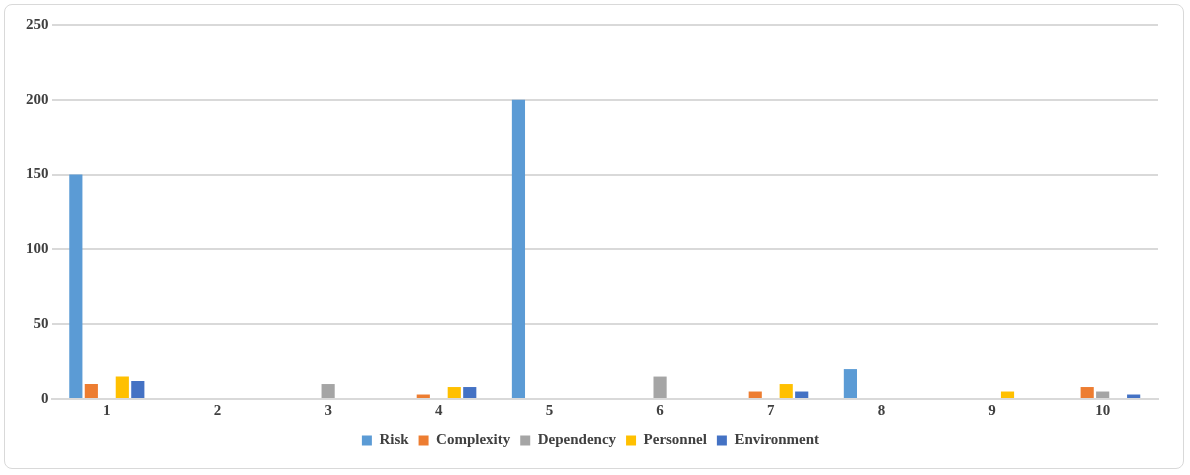 This screenshot has width=1190, height=475. Describe the element at coordinates (473, 439) in the screenshot. I see `legend-label: Complexity` at that location.